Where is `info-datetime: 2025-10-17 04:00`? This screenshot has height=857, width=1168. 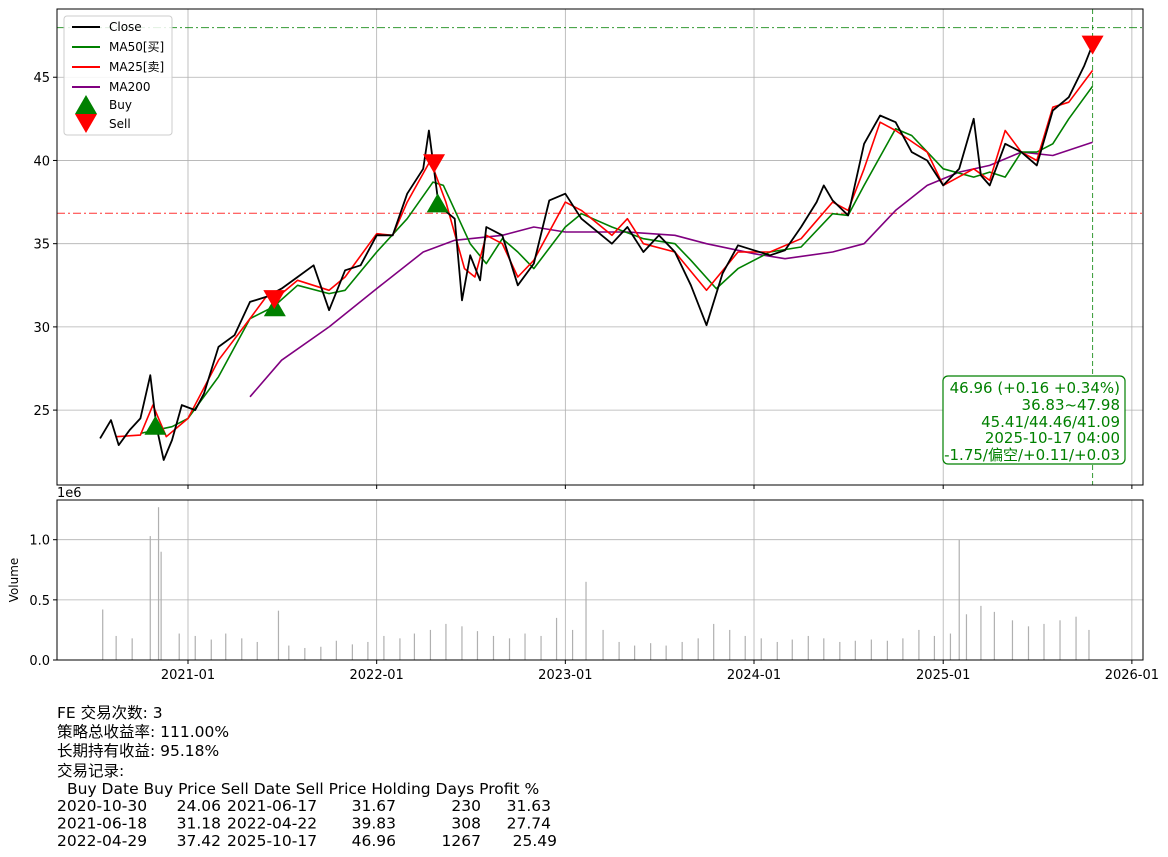 info-datetime: 2025-10-17 04:00 is located at coordinates (1052, 438).